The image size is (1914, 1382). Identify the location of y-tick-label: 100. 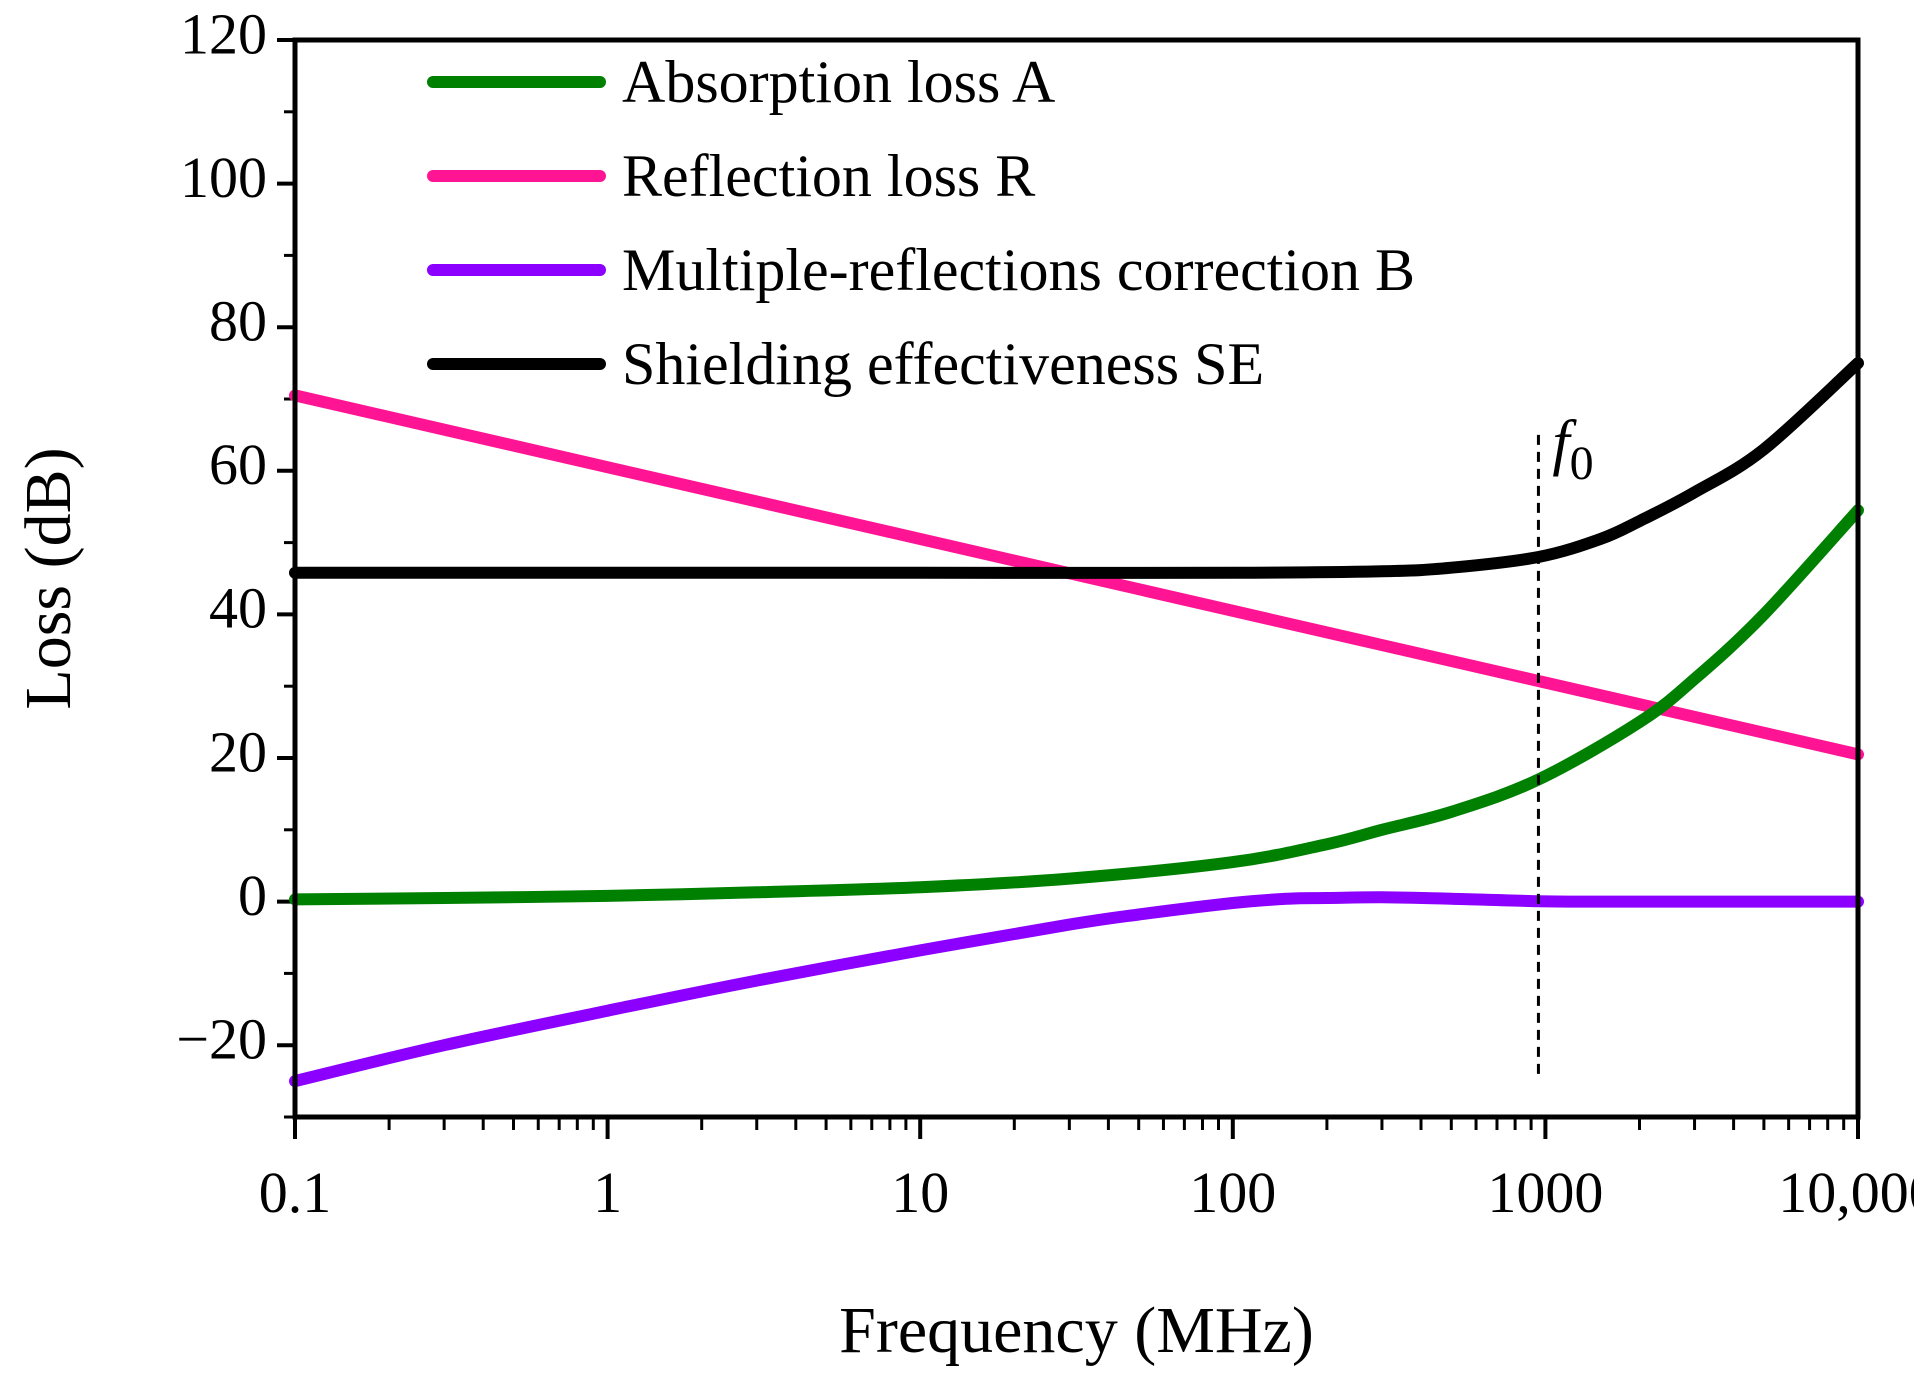
(223, 177).